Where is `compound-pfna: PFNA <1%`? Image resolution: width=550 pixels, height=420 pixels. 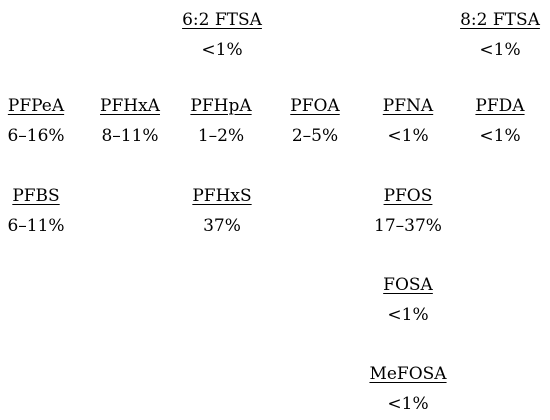
compound-pfna: PFNA <1% is located at coordinates (408, 121).